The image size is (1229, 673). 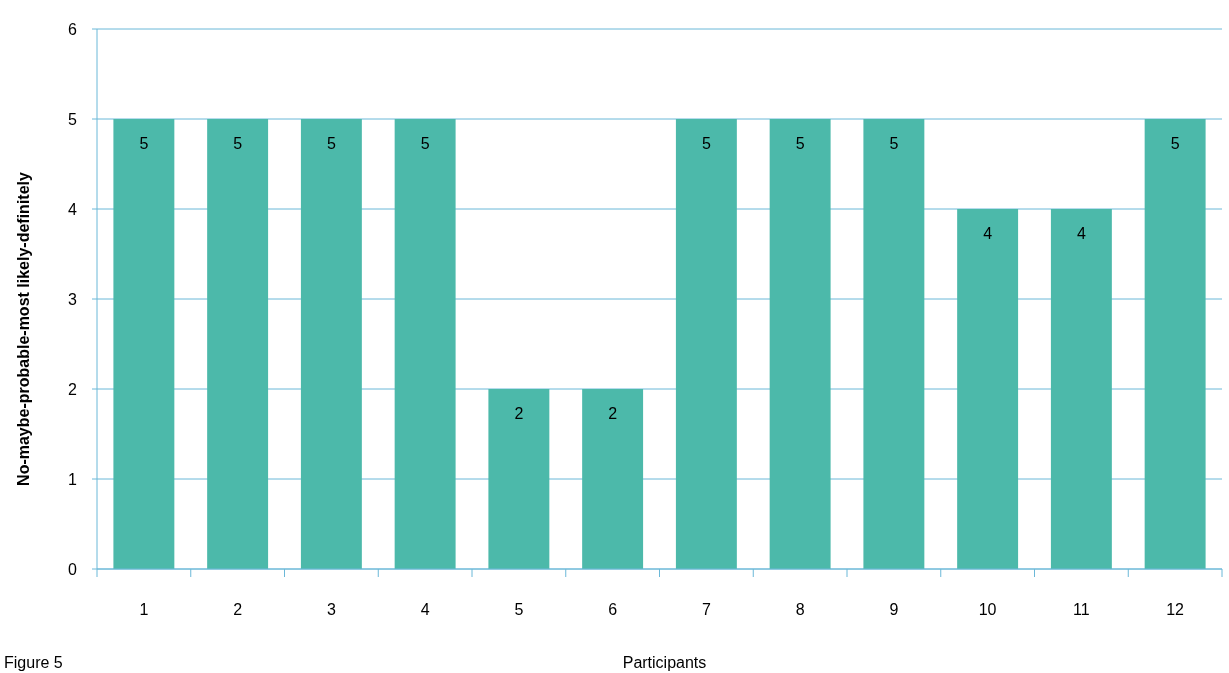 What do you see at coordinates (73, 389) in the screenshot?
I see `y-tick-label: 2` at bounding box center [73, 389].